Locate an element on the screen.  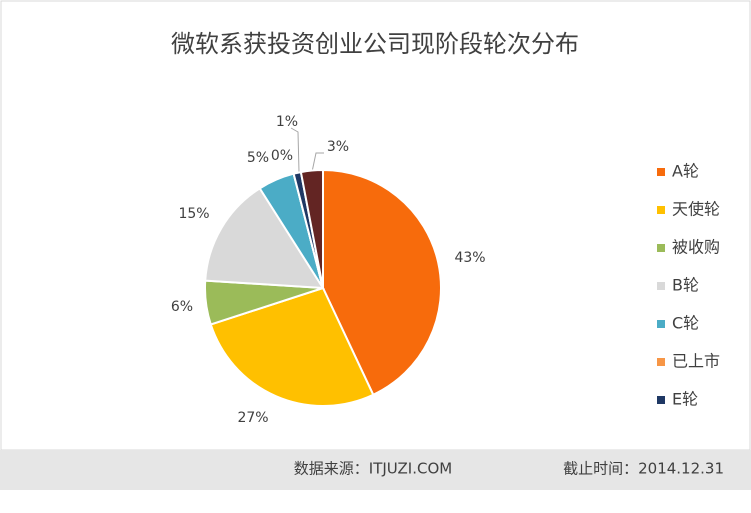
legend-label: C轮 is located at coordinates (685, 323).